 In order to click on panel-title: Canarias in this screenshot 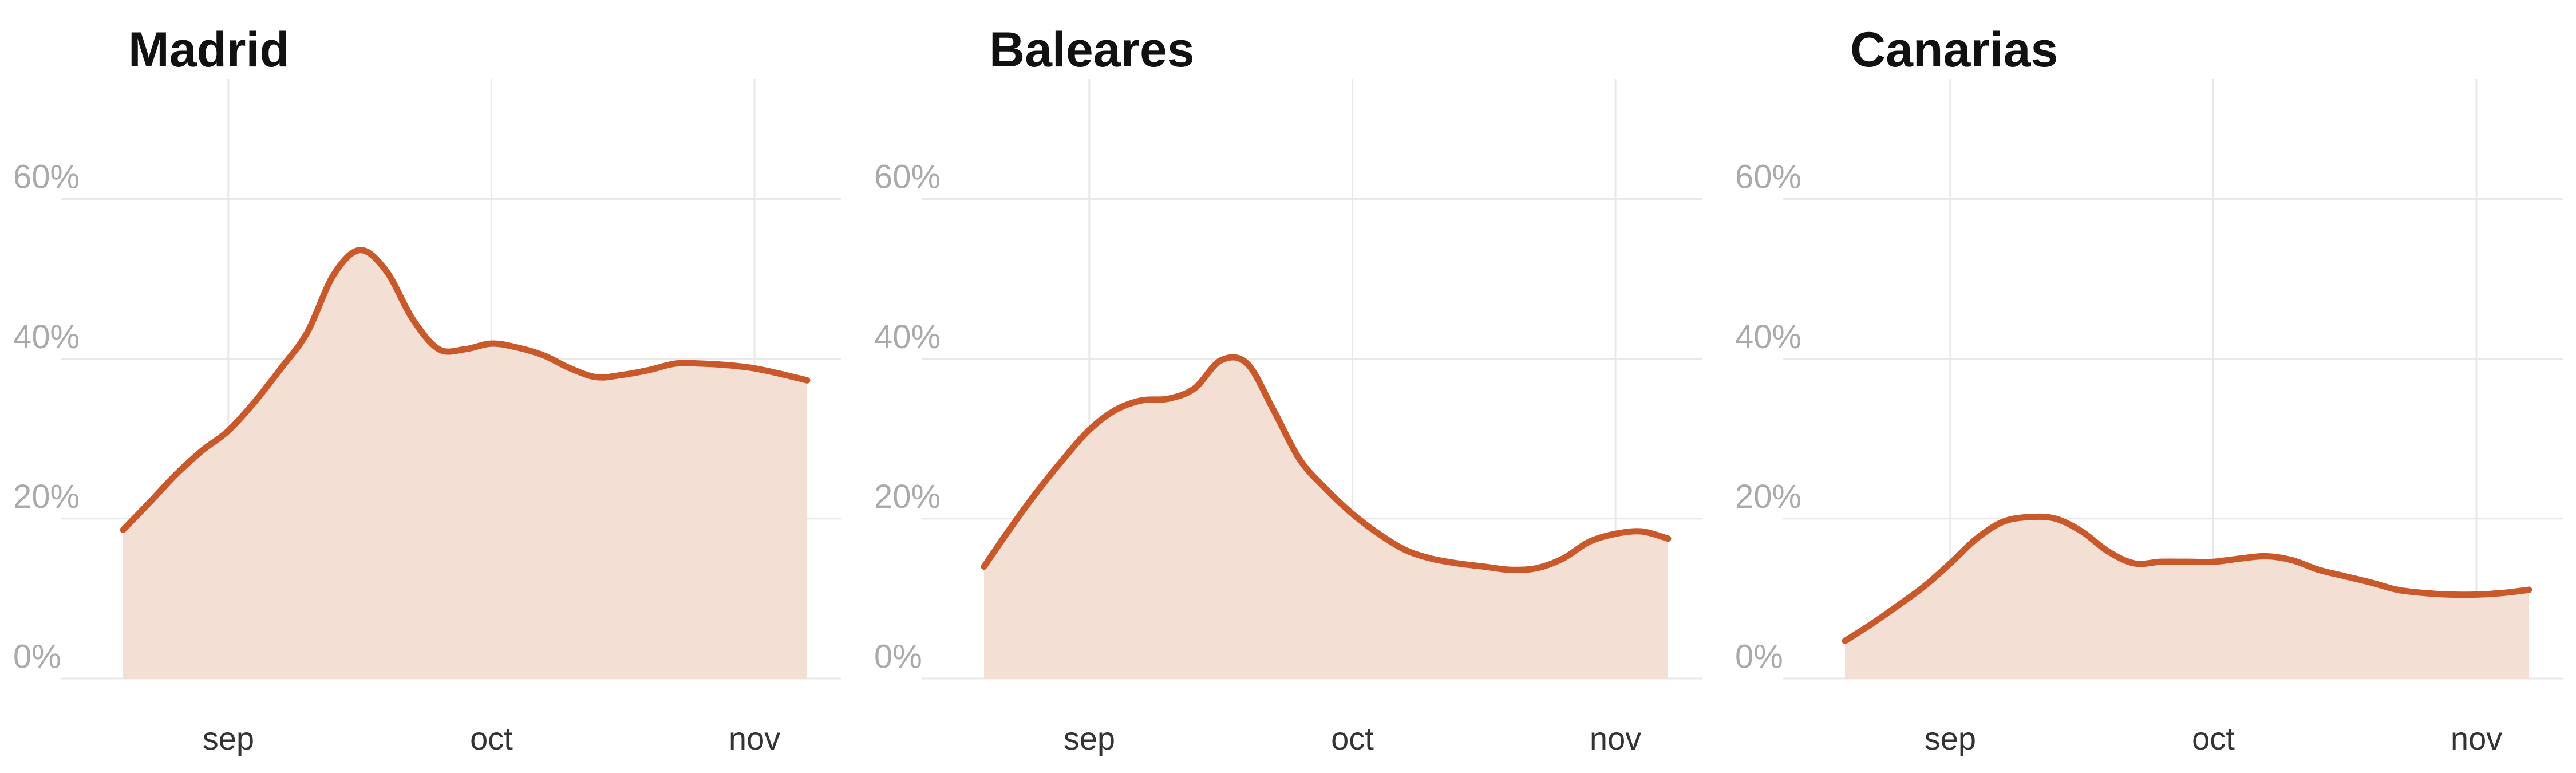, I will do `click(1954, 49)`.